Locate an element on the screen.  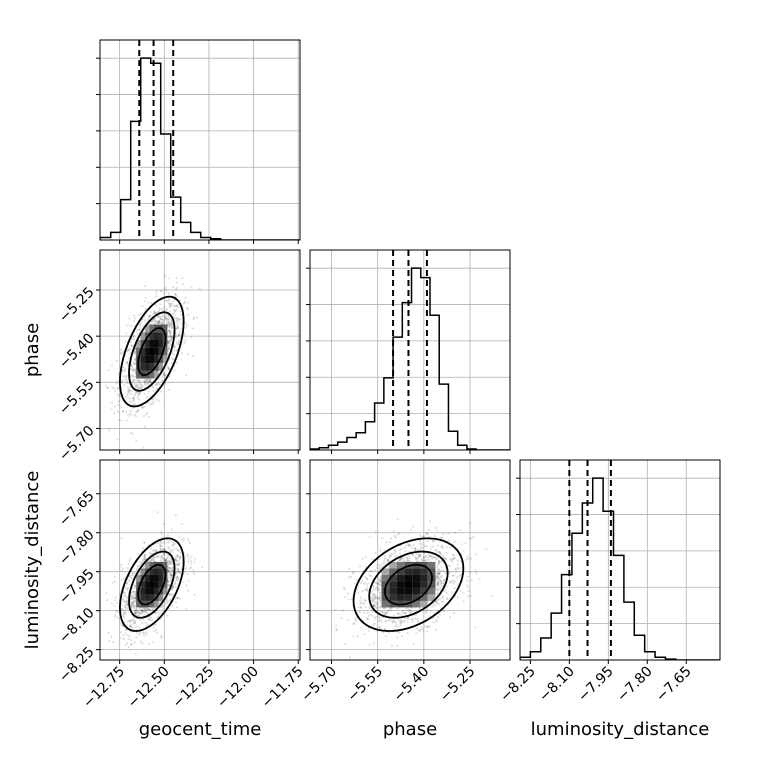
density-cell is located at coordinates (156, 351).